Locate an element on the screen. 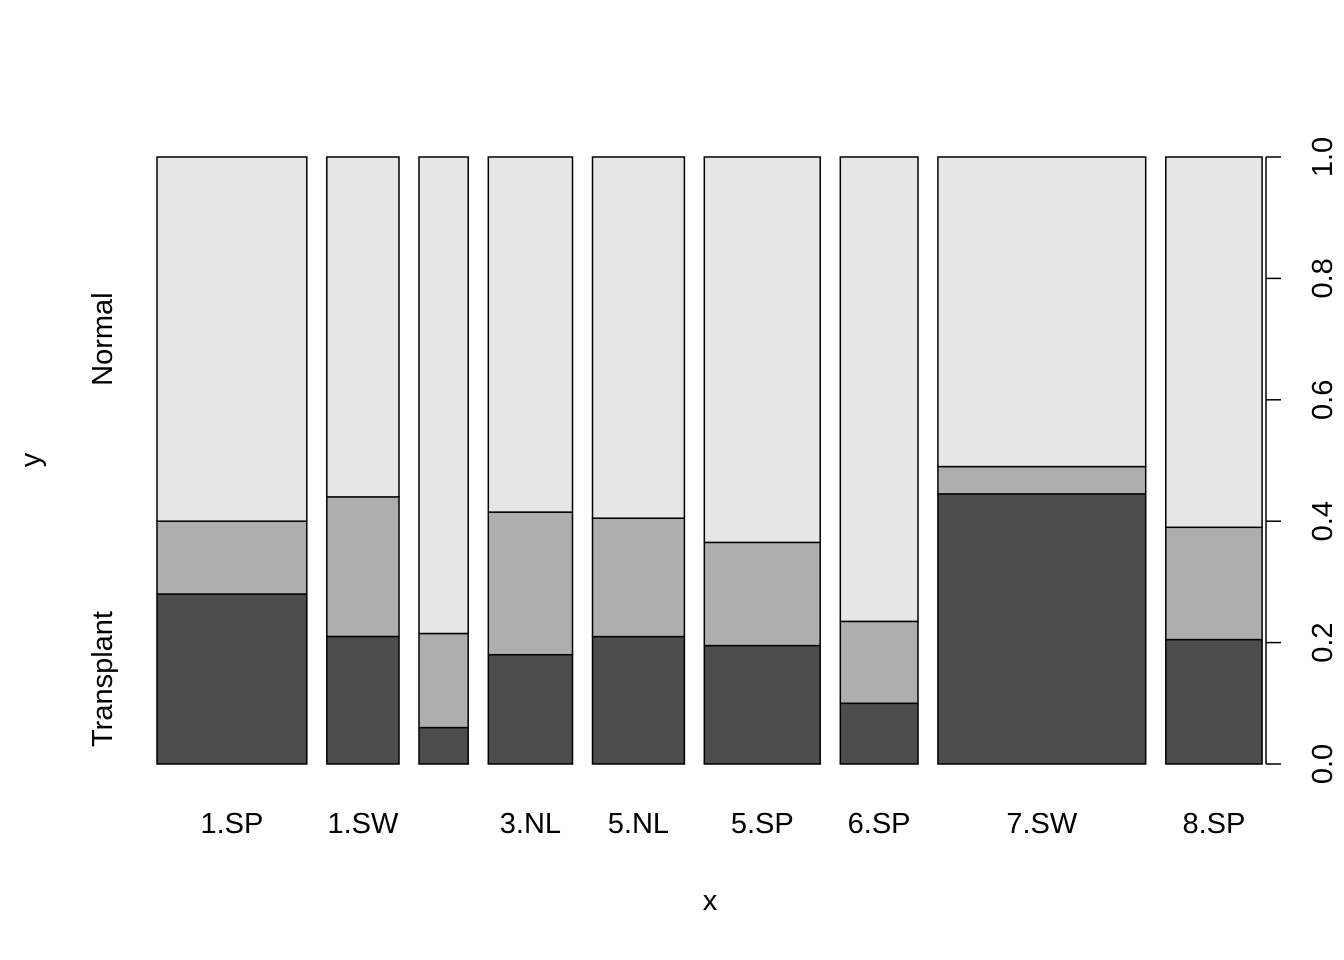 The width and height of the screenshot is (1344, 960). y-level-label: Normal is located at coordinates (103, 338).